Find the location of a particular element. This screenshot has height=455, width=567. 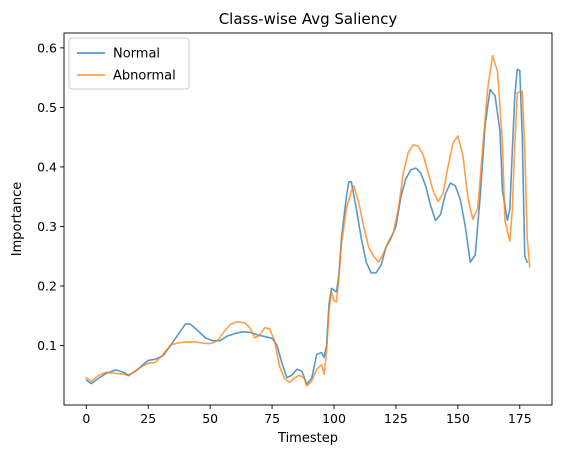

x-tick-label: 0 is located at coordinates (86, 418).